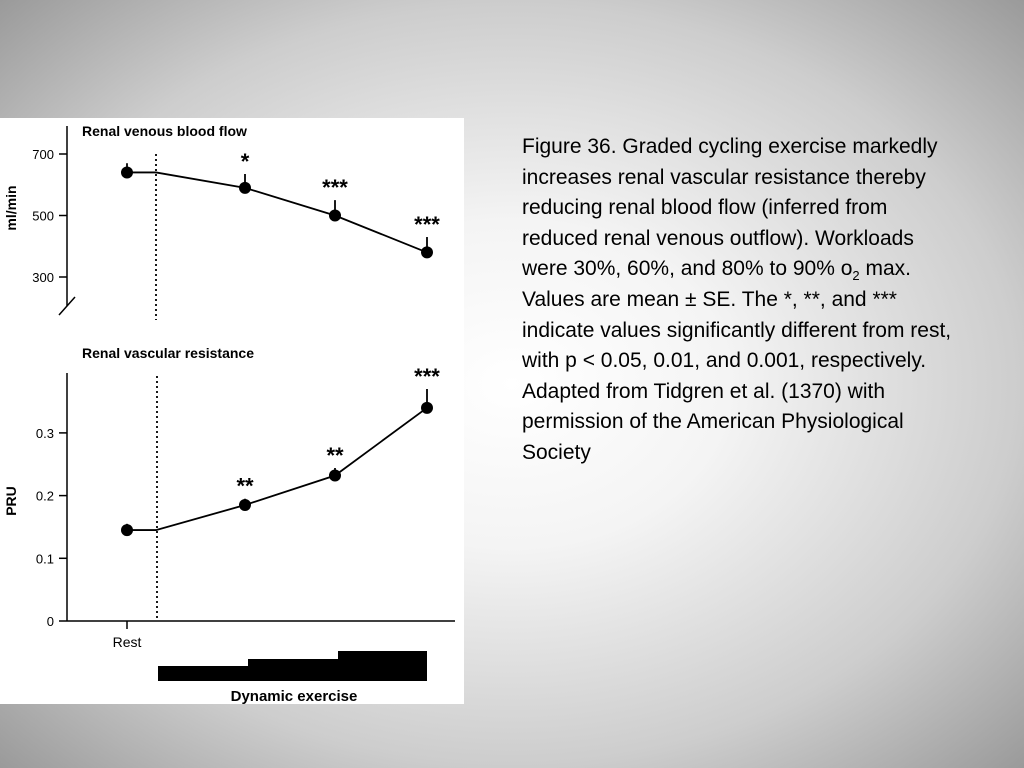 Image resolution: width=1024 pixels, height=768 pixels. What do you see at coordinates (45, 496) in the screenshot?
I see `vascular-resistance-y-tick-label: 0.2` at bounding box center [45, 496].